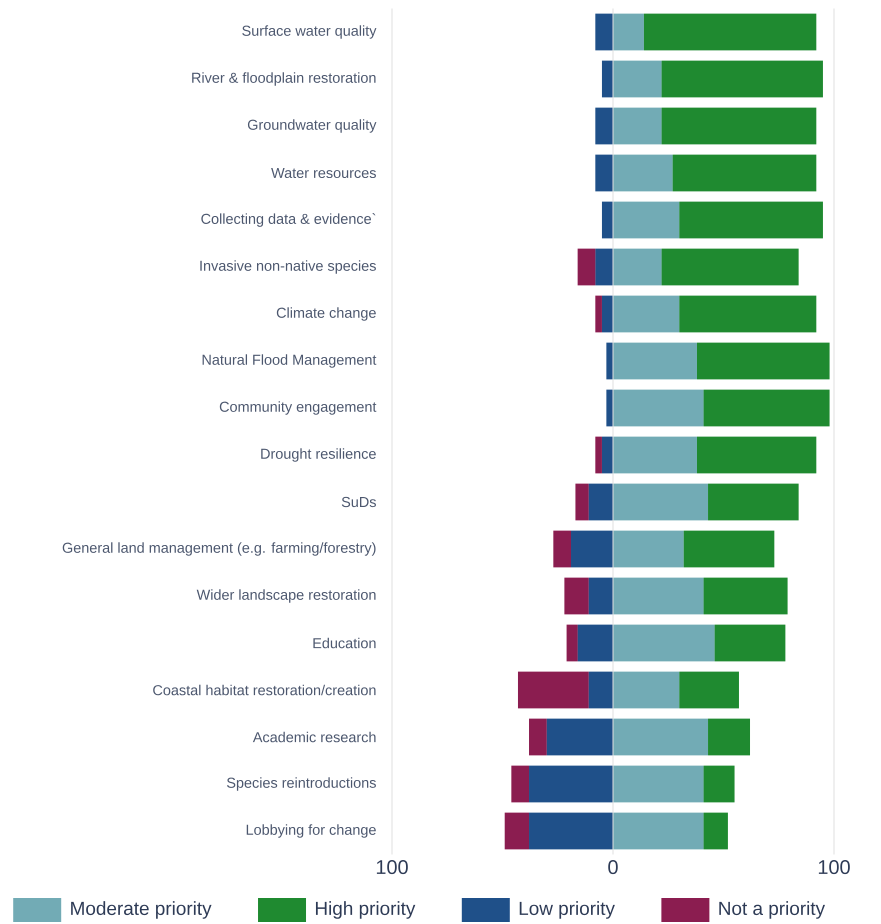  Describe the element at coordinates (264, 690) in the screenshot. I see `y-tick-label: Coastal habitat restoration/creation` at that location.